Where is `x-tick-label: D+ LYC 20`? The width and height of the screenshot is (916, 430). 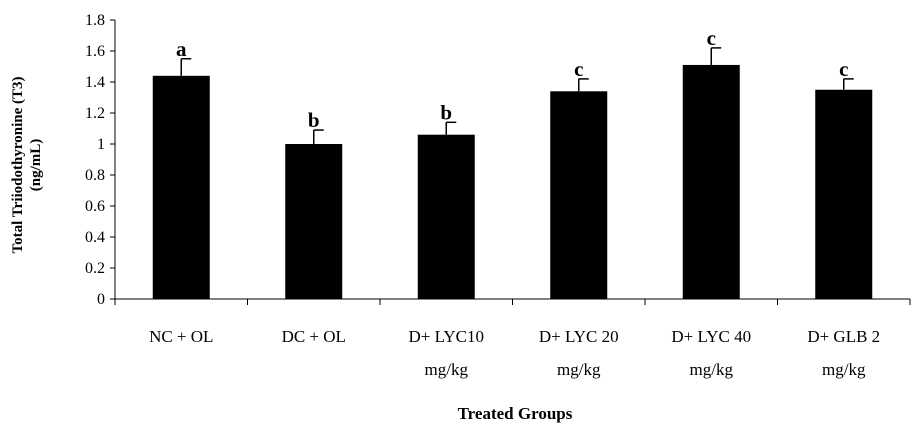
x-tick-label: D+ LYC 20 is located at coordinates (579, 336).